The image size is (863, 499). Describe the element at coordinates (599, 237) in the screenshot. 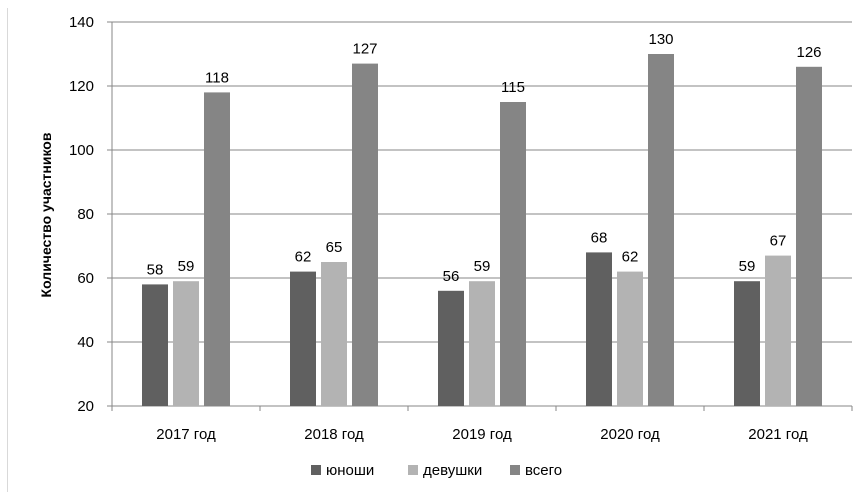

I see `data-label: 68` at that location.